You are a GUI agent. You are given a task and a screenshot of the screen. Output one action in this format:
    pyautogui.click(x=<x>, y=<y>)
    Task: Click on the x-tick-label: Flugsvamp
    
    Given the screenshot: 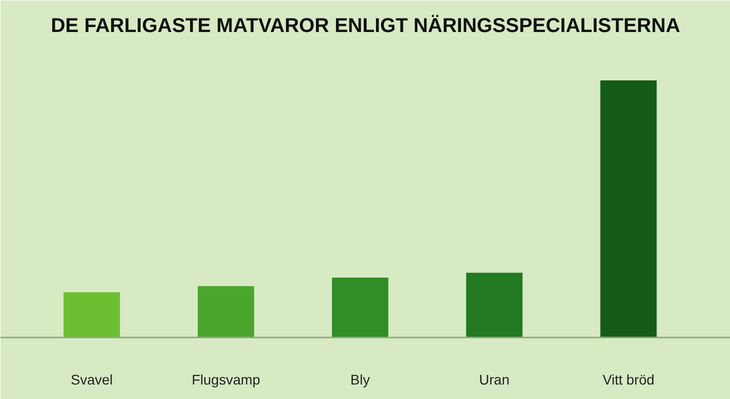 What is the action you would take?
    pyautogui.click(x=226, y=380)
    